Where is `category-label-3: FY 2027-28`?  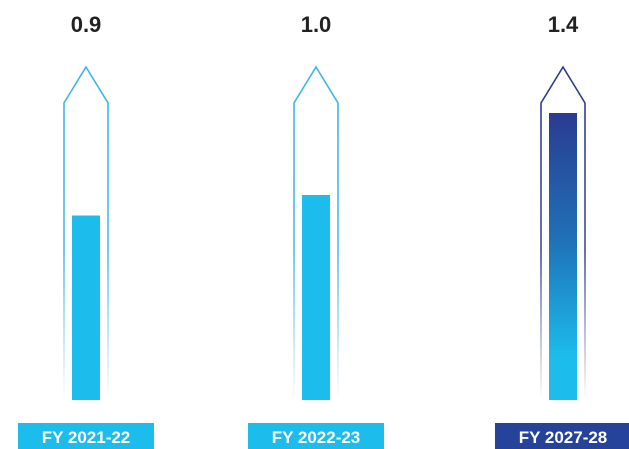
category-label-3: FY 2027-28 is located at coordinates (563, 437).